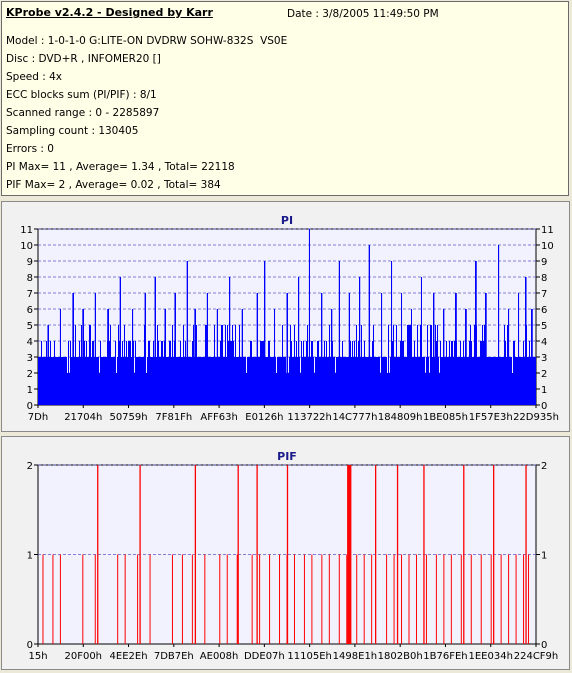 The image size is (572, 673). Describe the element at coordinates (544, 390) in the screenshot. I see `pi-ytick-label-right: 1` at that location.